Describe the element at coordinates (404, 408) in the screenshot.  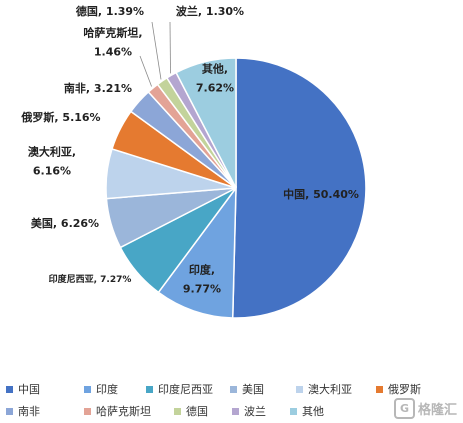
I see `watermark-logo: G` at that location.